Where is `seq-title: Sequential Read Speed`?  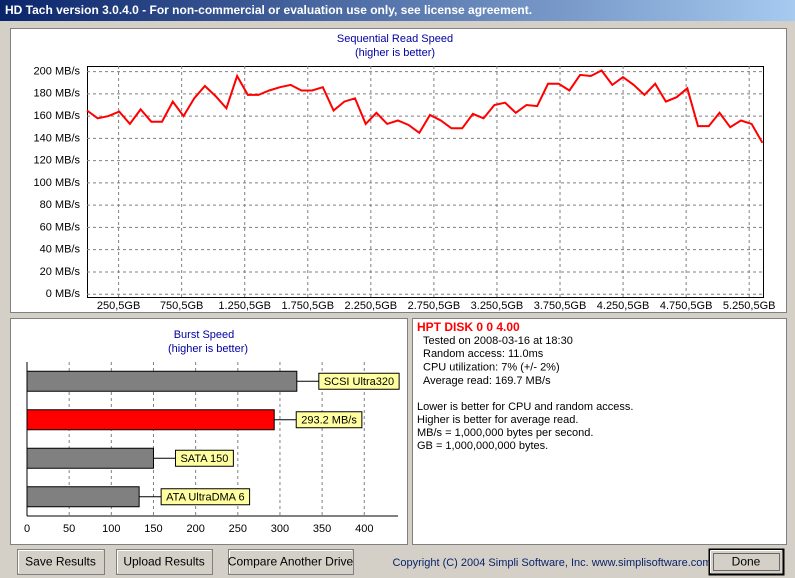
seq-title: Sequential Read Speed is located at coordinates (395, 39).